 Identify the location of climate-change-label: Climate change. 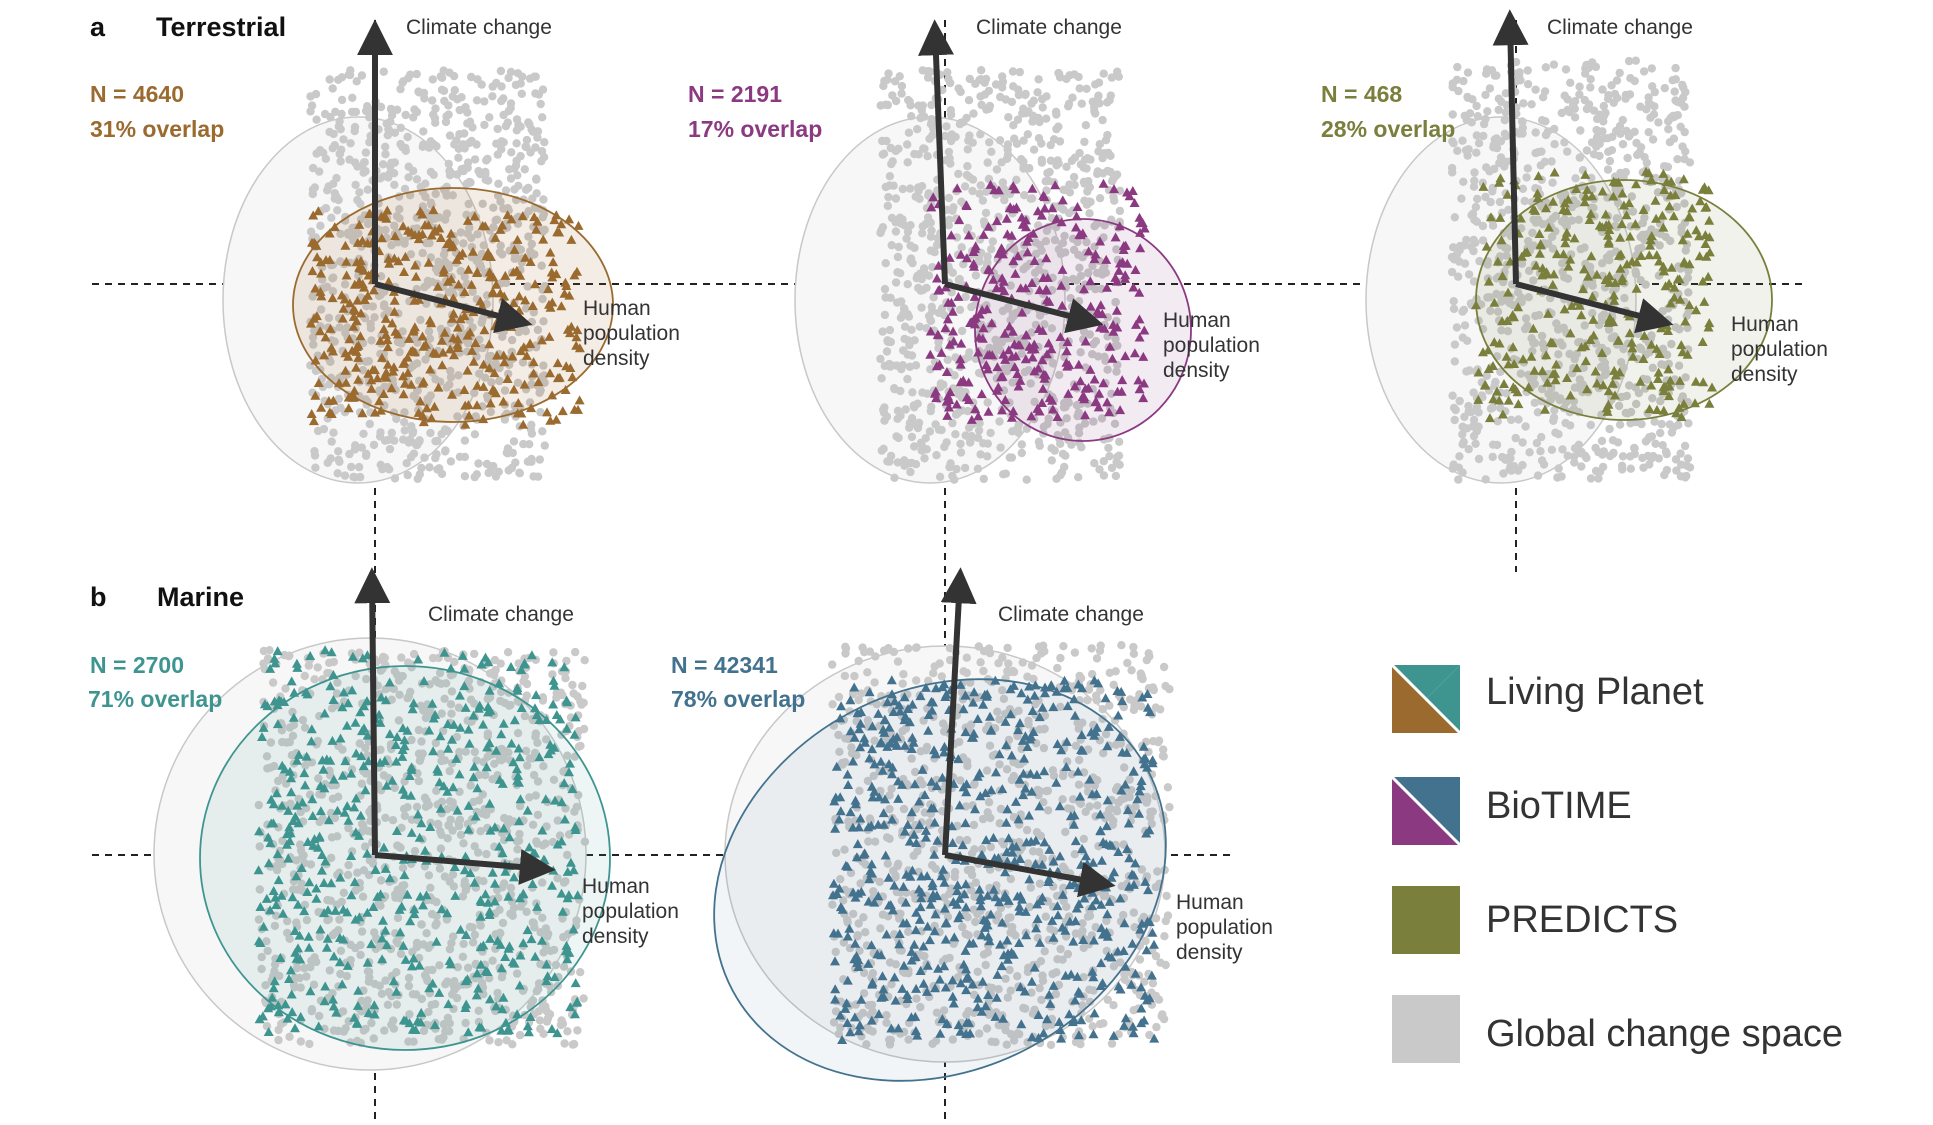
(479, 27).